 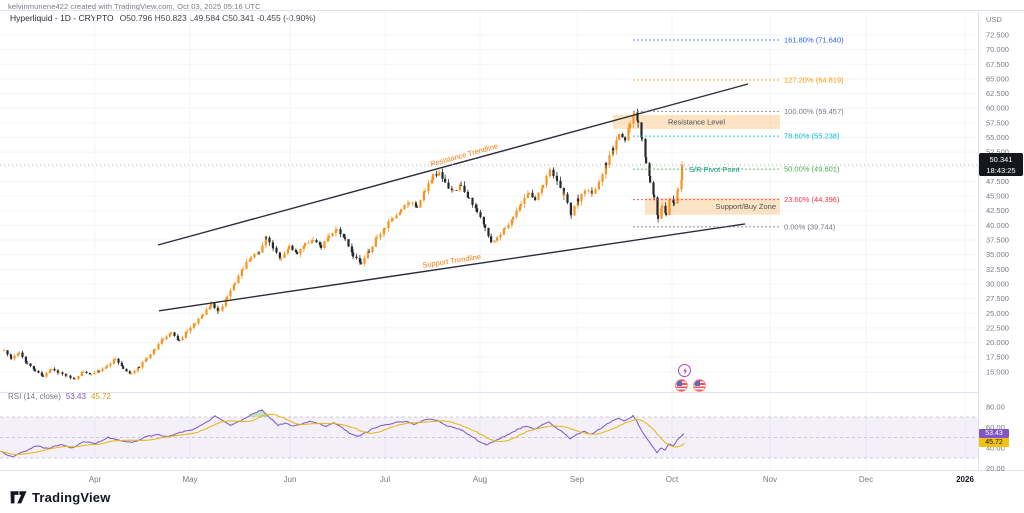 What do you see at coordinates (1001, 159) in the screenshot?
I see `last-price: 50.341` at bounding box center [1001, 159].